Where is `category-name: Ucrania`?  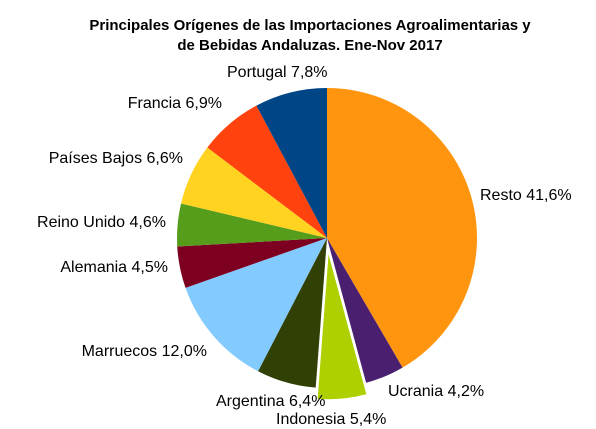
category-name: Ucrania is located at coordinates (415, 391).